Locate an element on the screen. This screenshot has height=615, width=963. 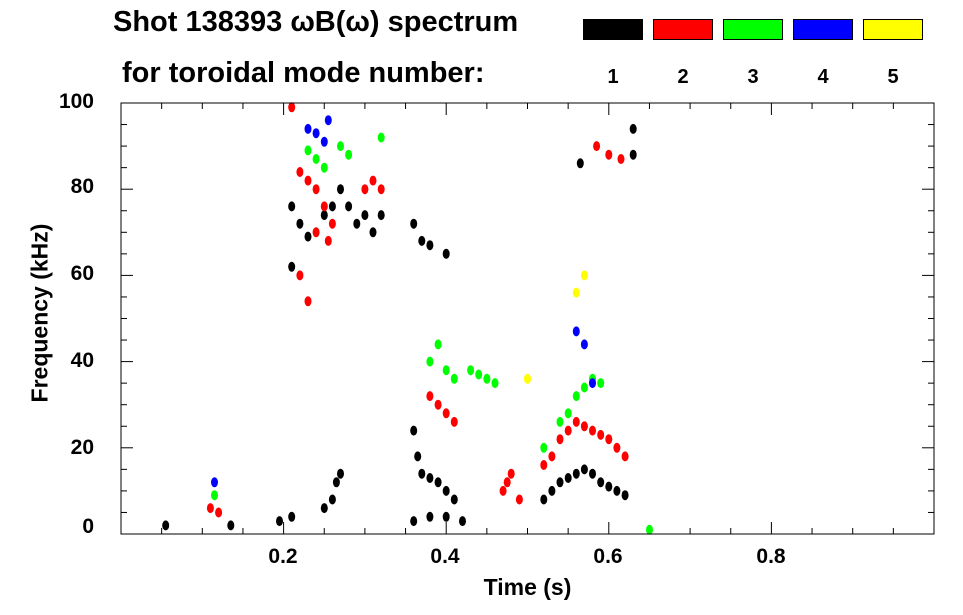
x-tick-label-0.8: 0.8 is located at coordinates (771, 556).